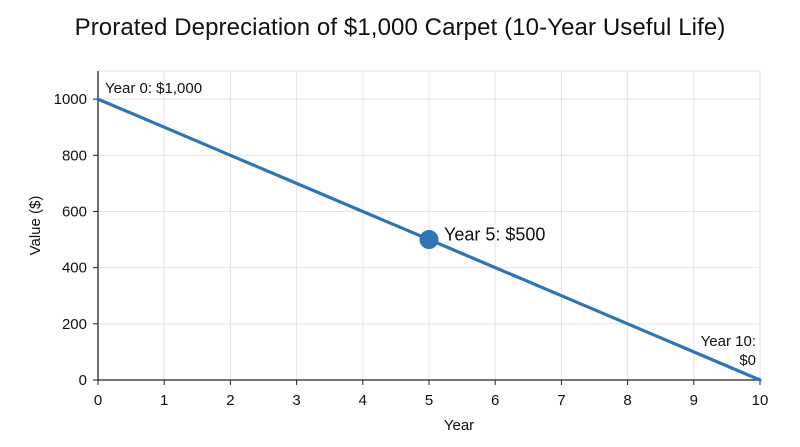 The height and width of the screenshot is (447, 800). I want to click on y-tick-label: 400, so click(74, 268).